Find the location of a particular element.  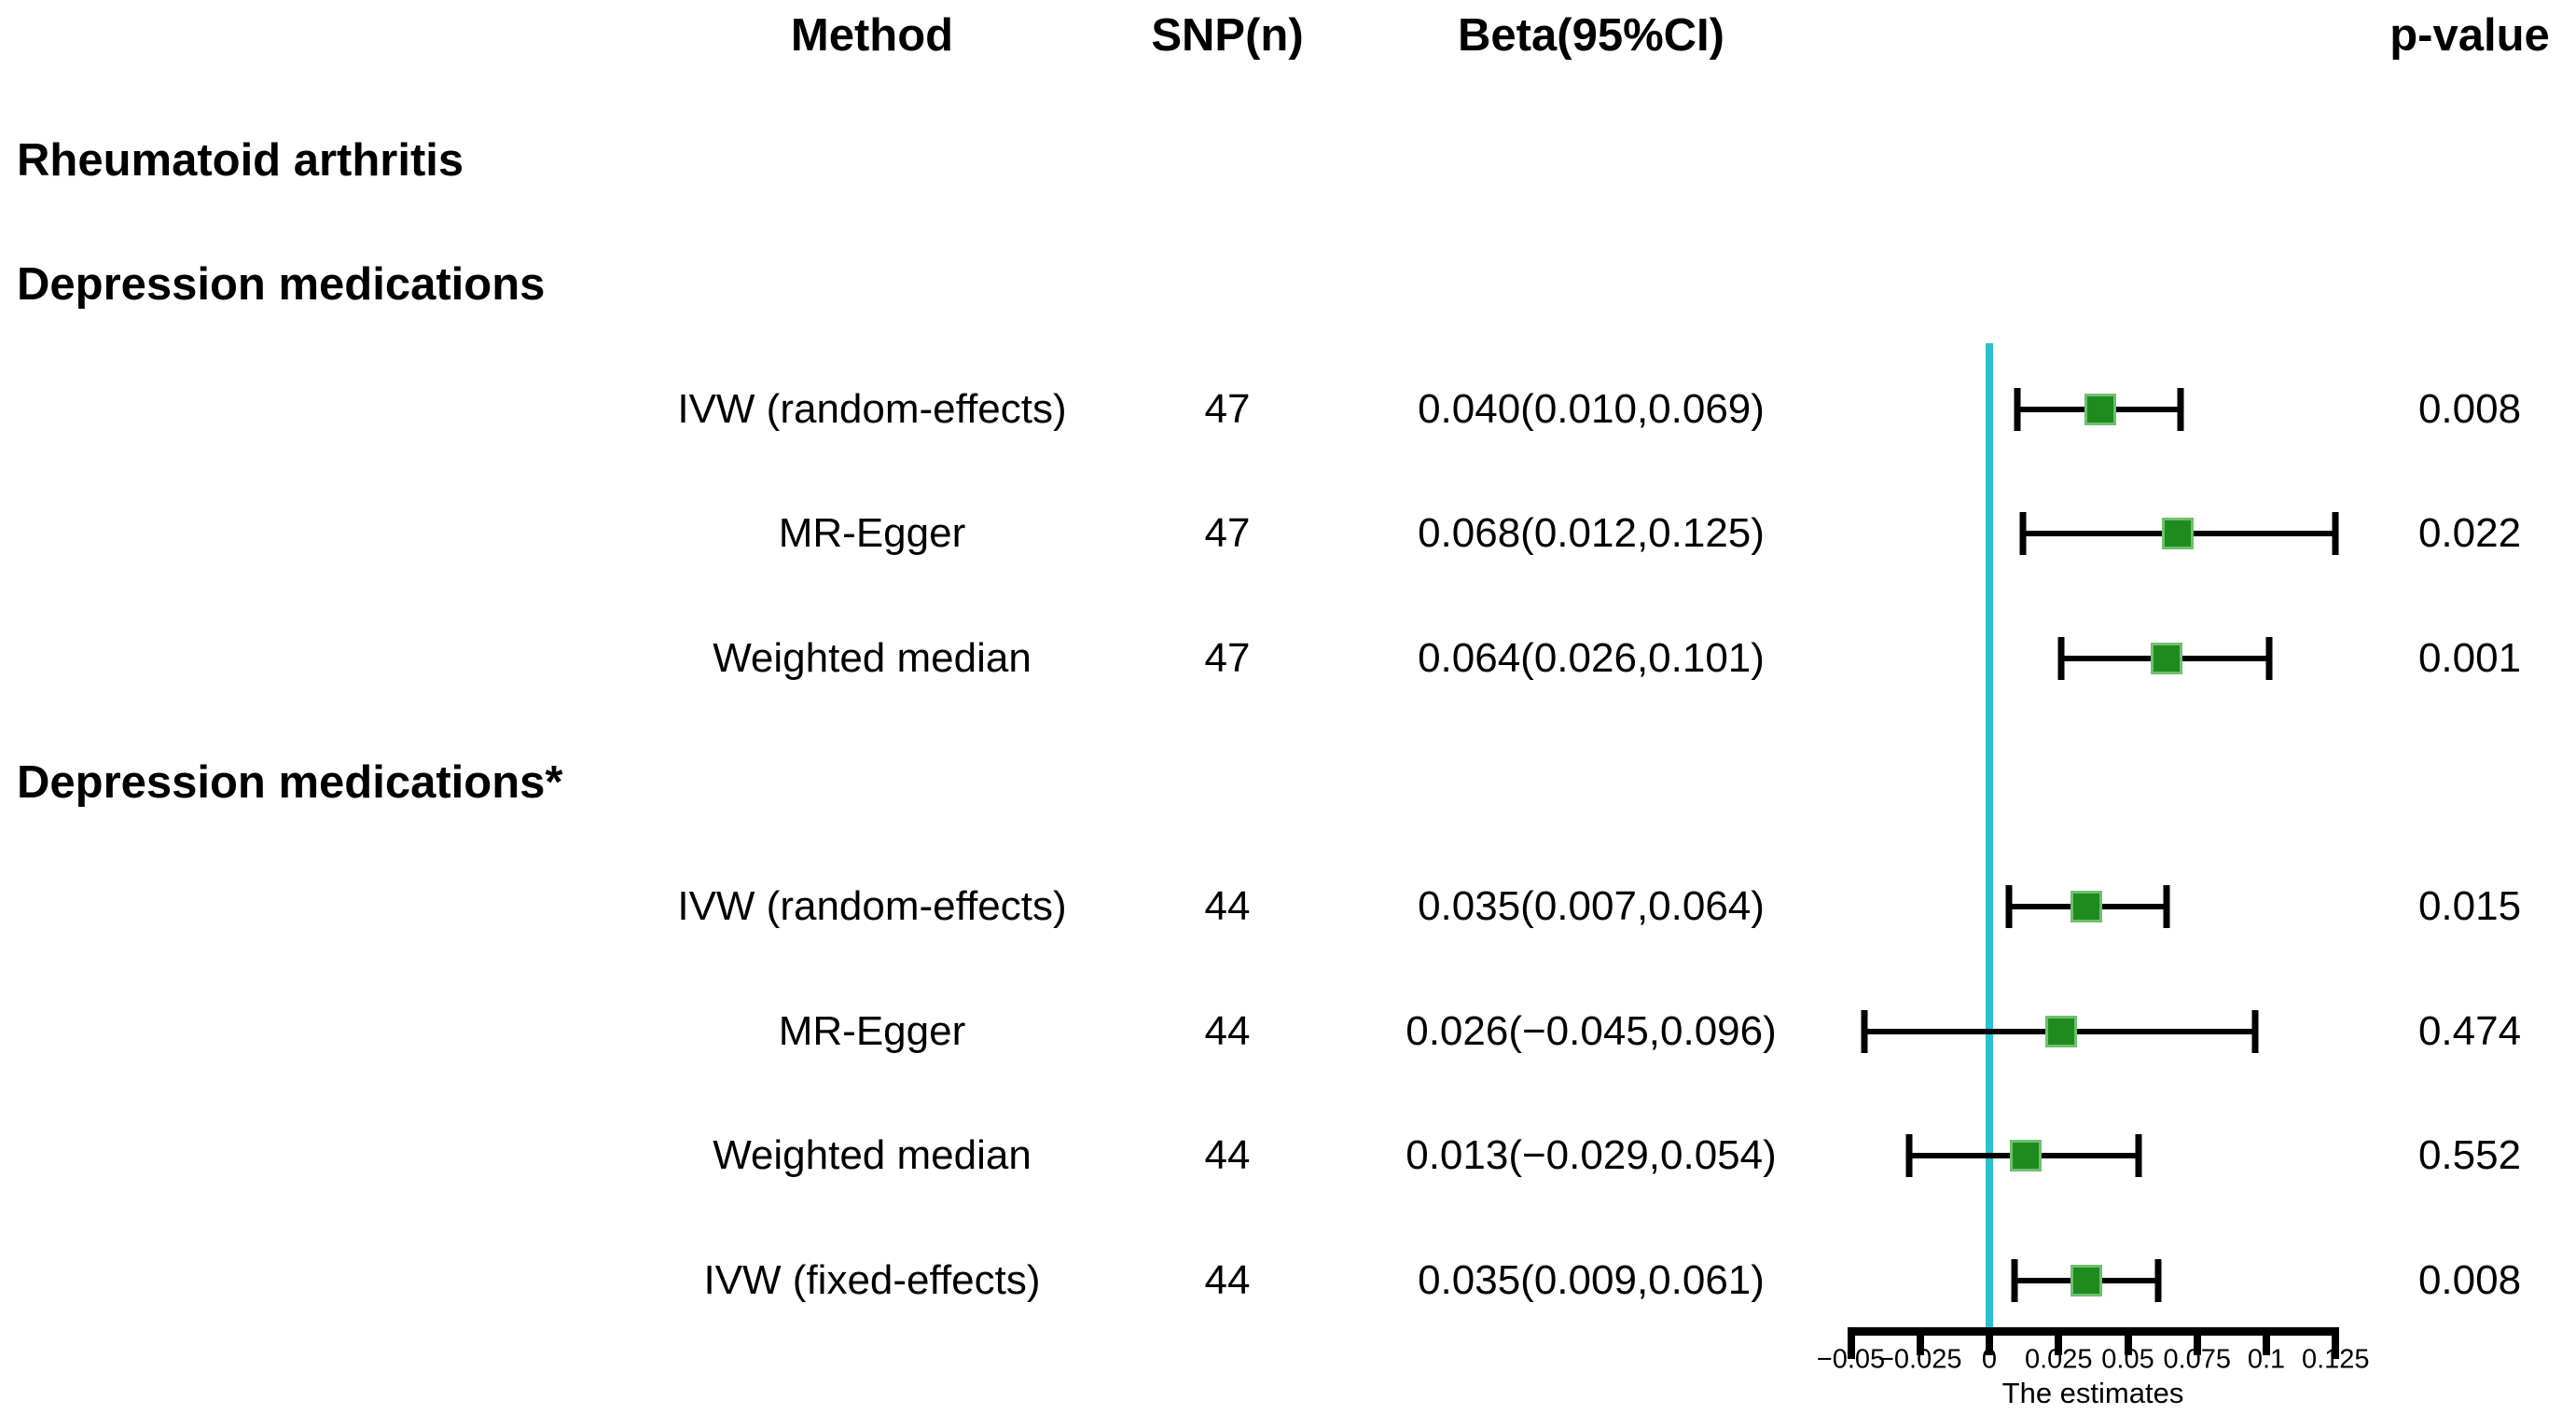

p-value: 0.001 is located at coordinates (2469, 657).